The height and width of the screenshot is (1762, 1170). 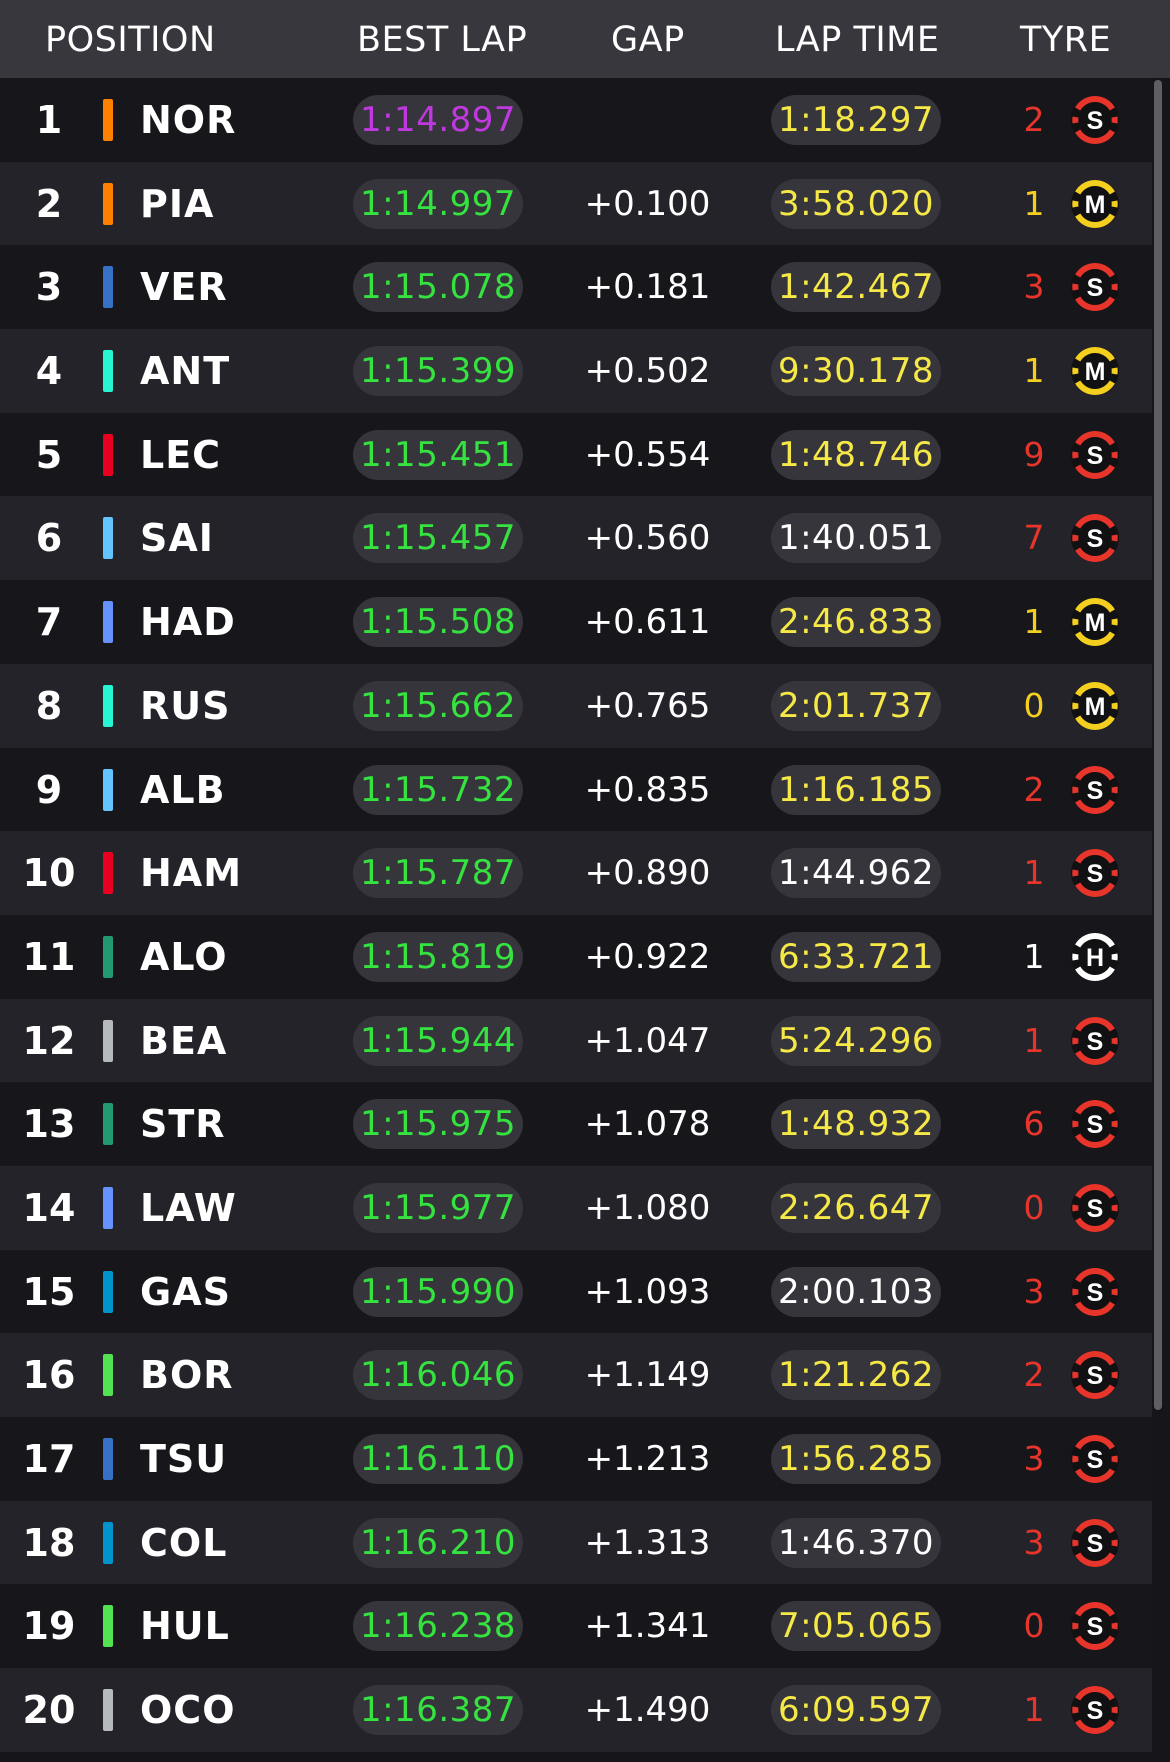 I want to click on best-lap-time: 1:15.944, so click(x=438, y=1040).